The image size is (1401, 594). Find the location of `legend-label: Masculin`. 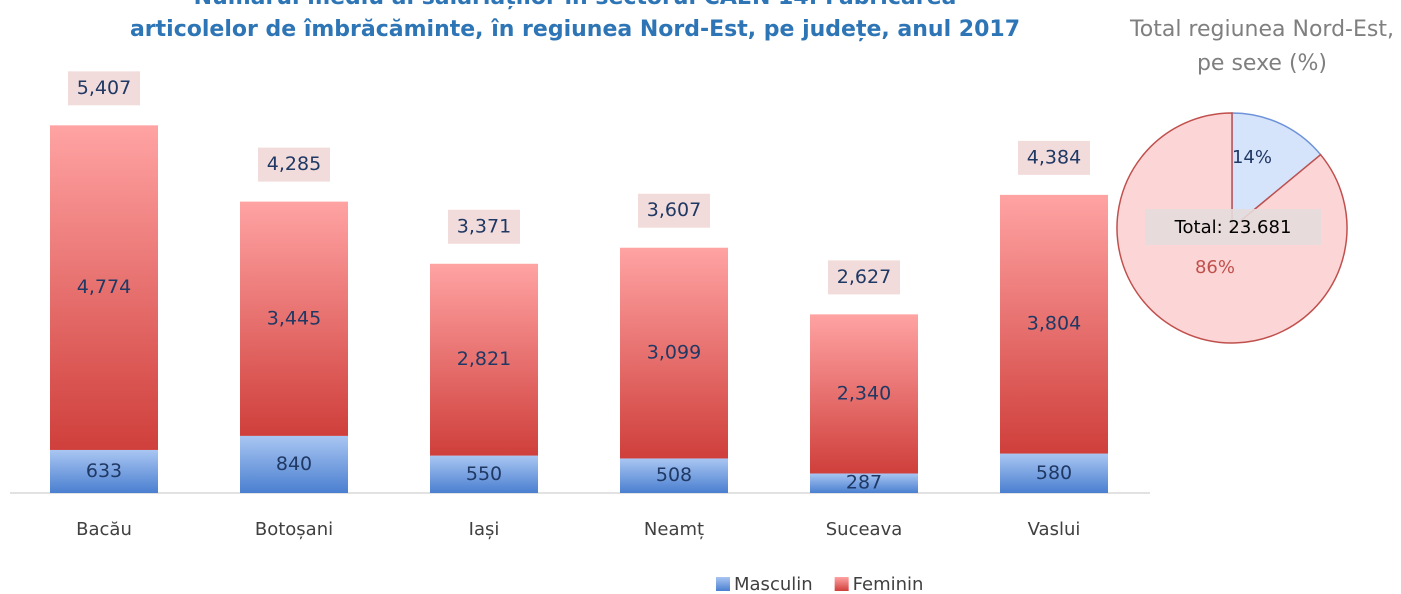

legend-label: Masculin is located at coordinates (773, 584).